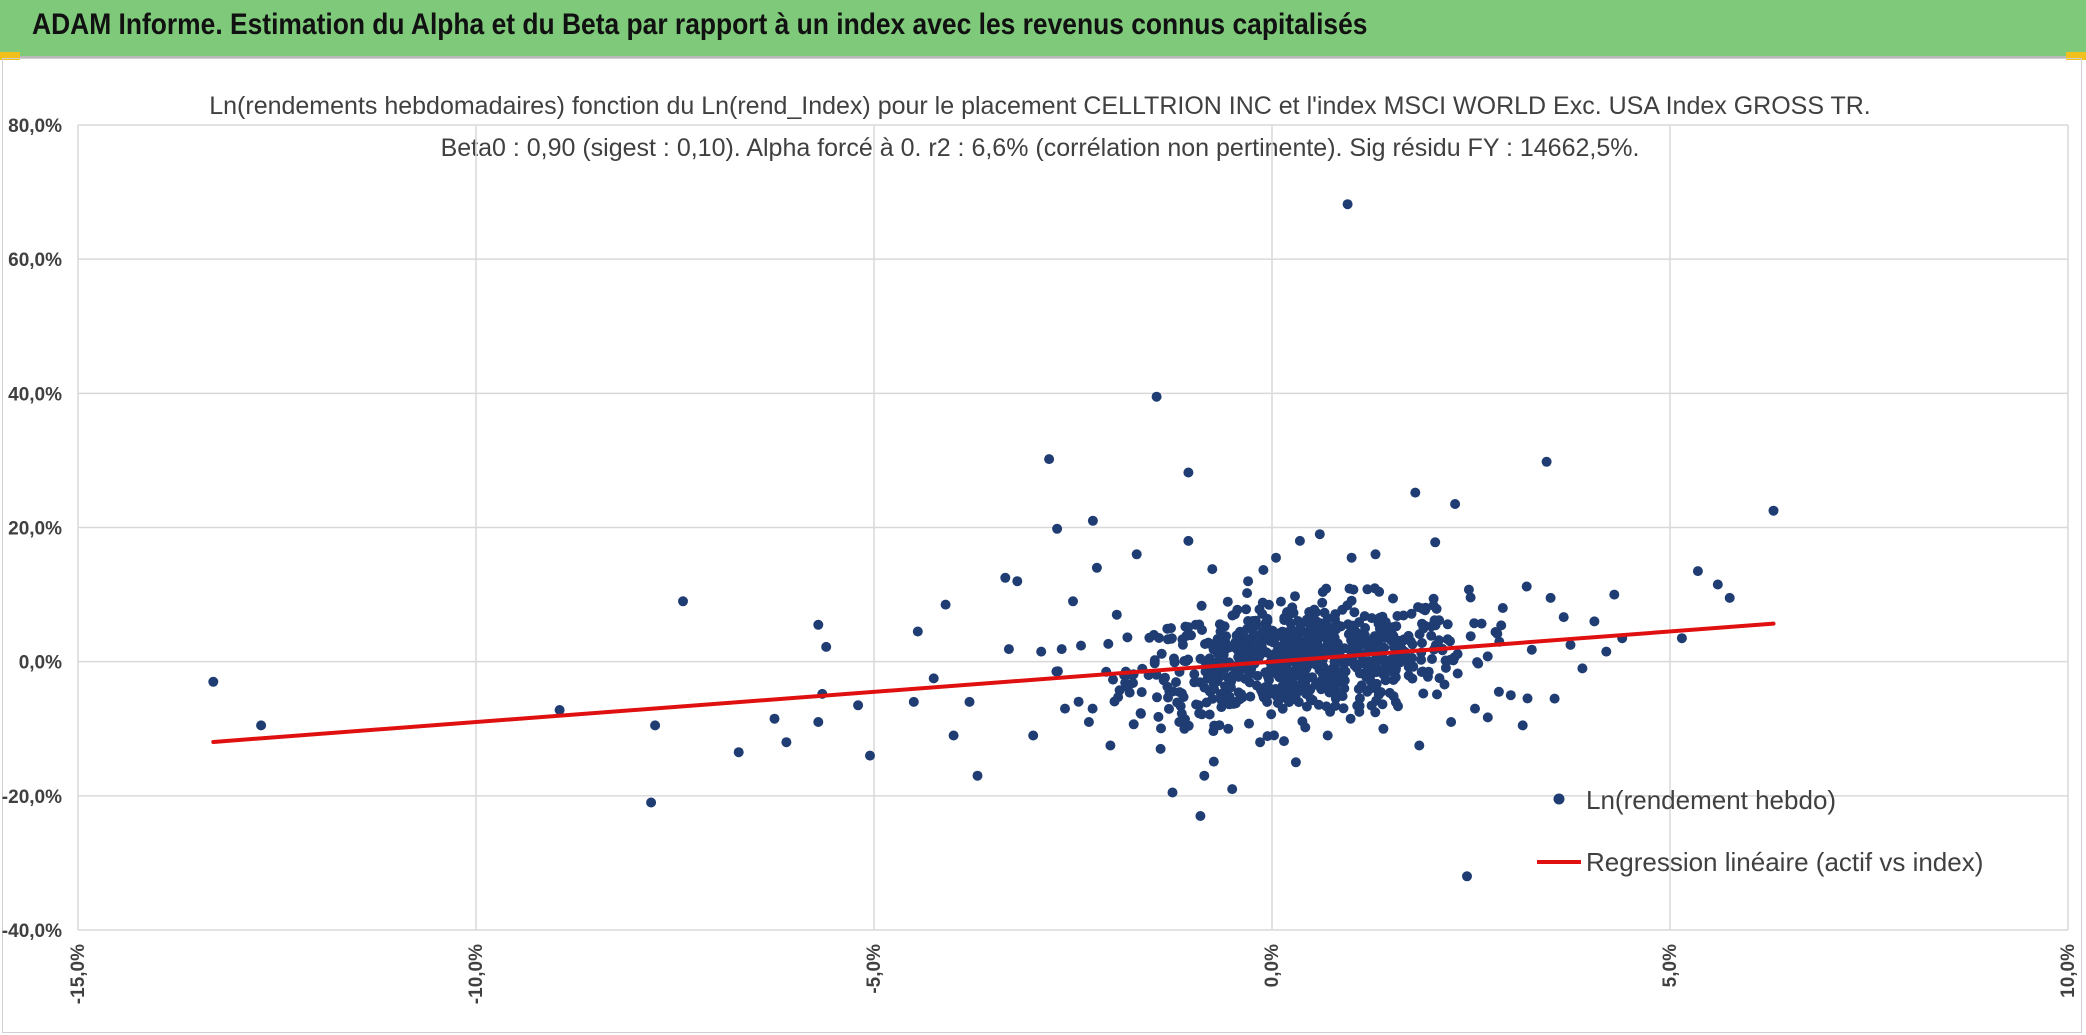  I want to click on corner-marker-right, so click(2076, 56).